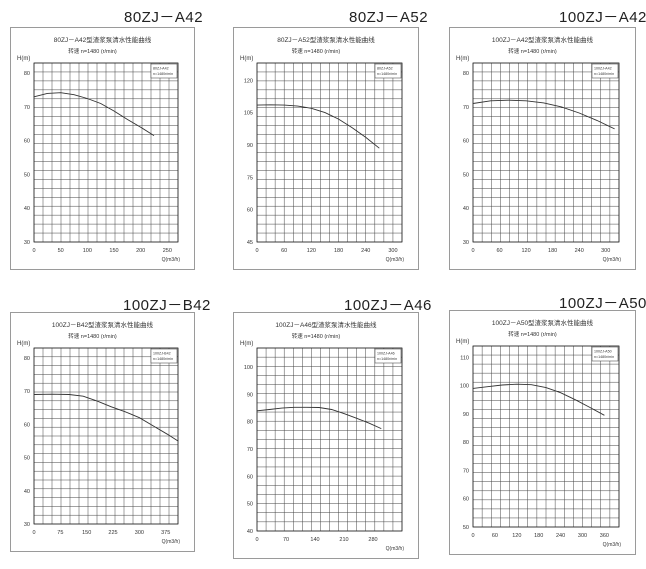 The height and width of the screenshot is (569, 646). What do you see at coordinates (464, 358) in the screenshot?
I see `y-tick-label: 110` at bounding box center [464, 358].